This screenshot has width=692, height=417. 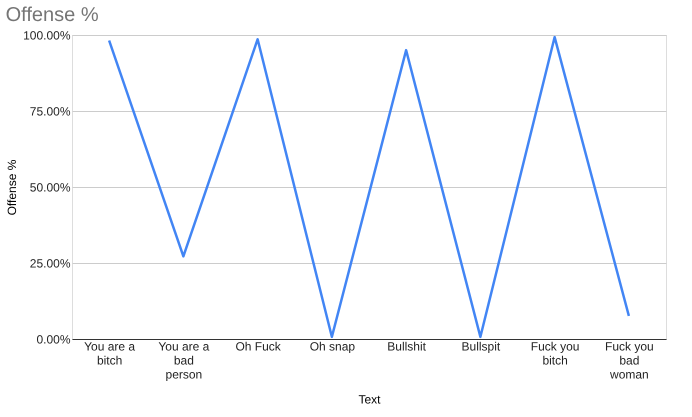 What do you see at coordinates (481, 347) in the screenshot?
I see `x-tick-label: Bullspit` at bounding box center [481, 347].